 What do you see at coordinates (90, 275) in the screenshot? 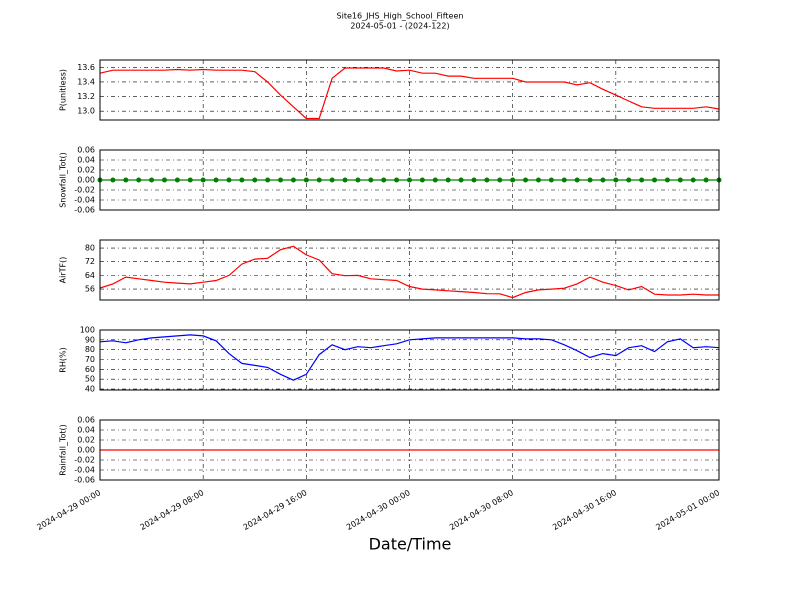
I see `y-tick-label: 64` at bounding box center [90, 275].